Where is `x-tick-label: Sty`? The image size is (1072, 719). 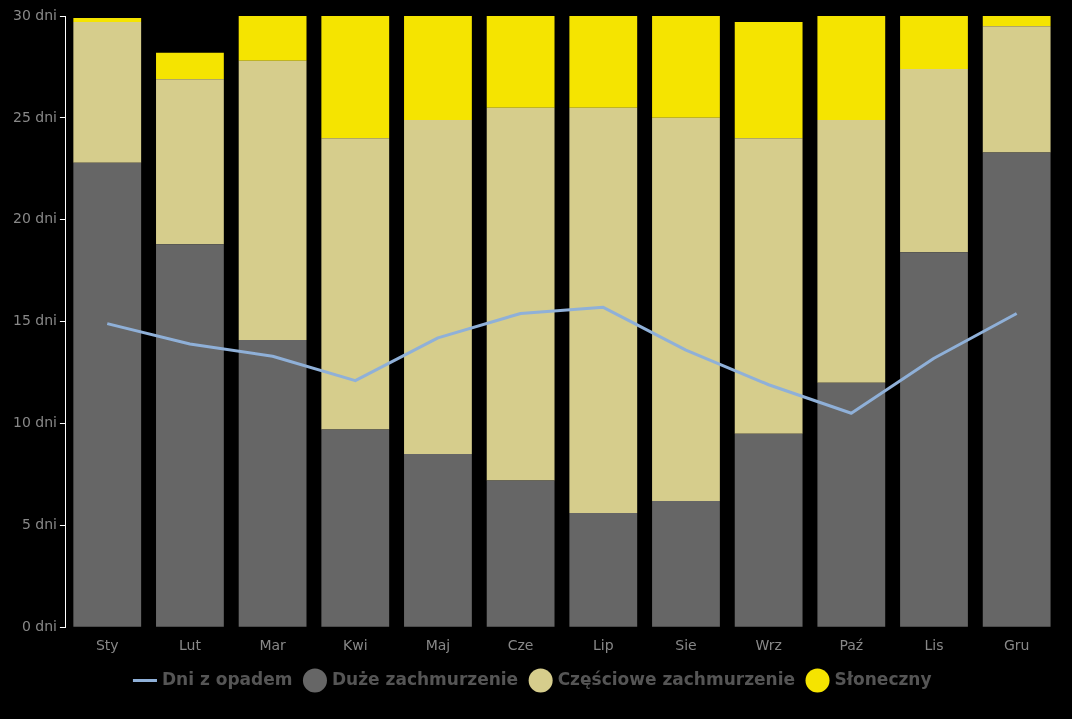 x-tick-label: Sty is located at coordinates (107, 645).